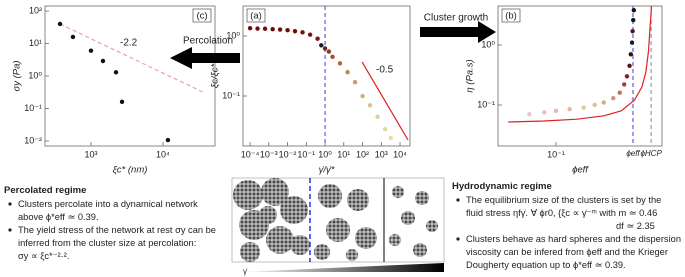 The image size is (685, 277). I want to click on y-axis-label: η (Pa.s), so click(470, 75).